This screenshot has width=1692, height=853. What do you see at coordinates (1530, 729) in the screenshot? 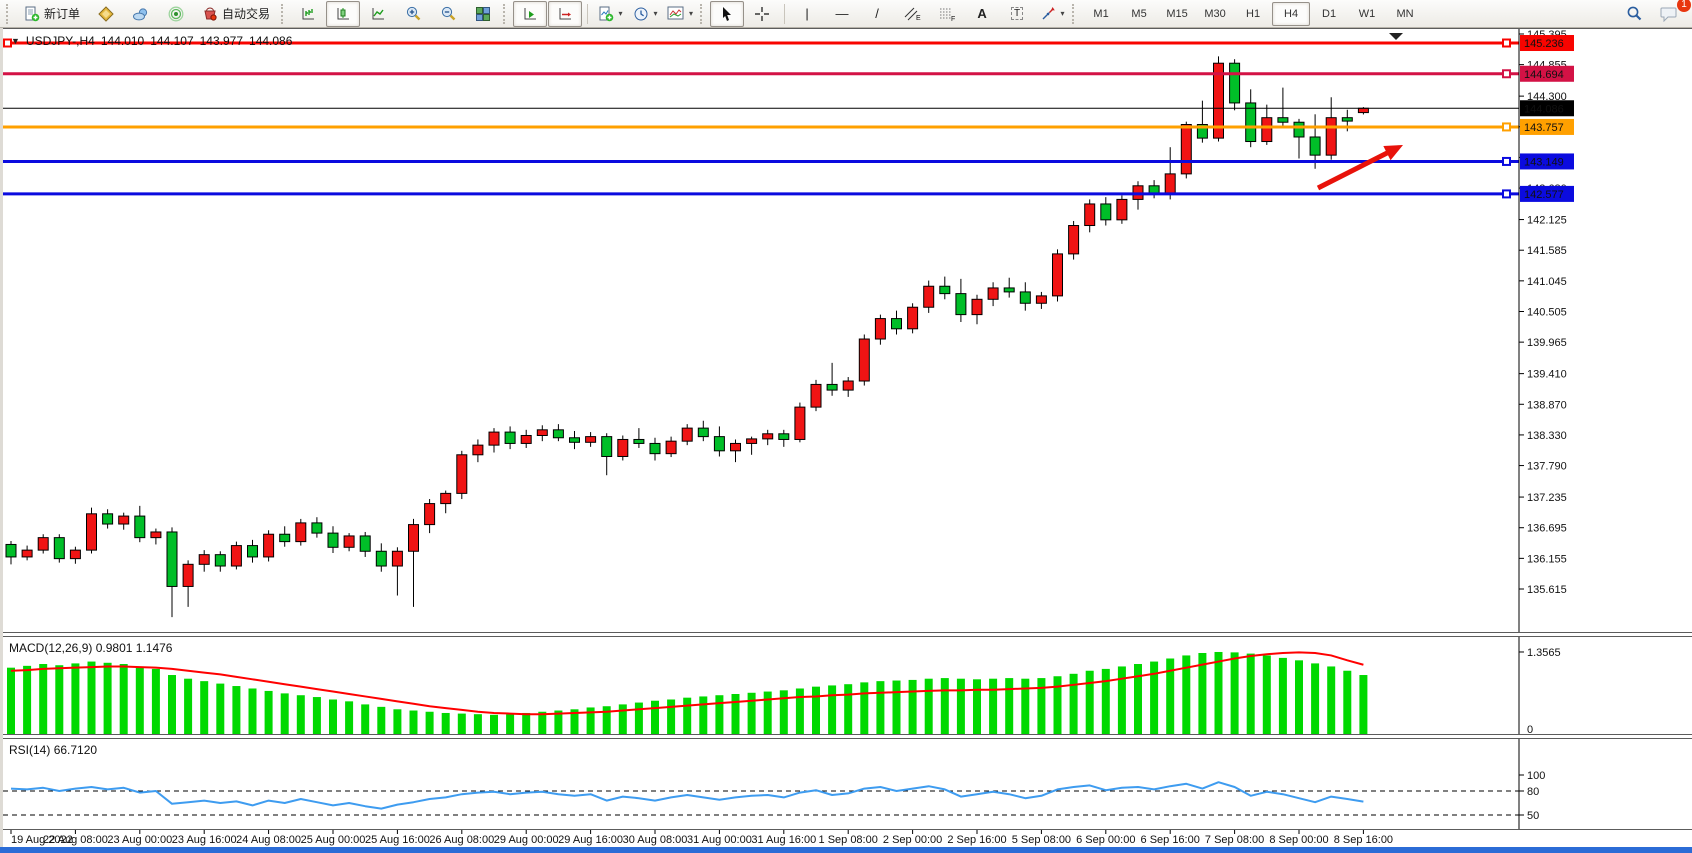
I see `macd-zero-label: 0` at bounding box center [1530, 729].